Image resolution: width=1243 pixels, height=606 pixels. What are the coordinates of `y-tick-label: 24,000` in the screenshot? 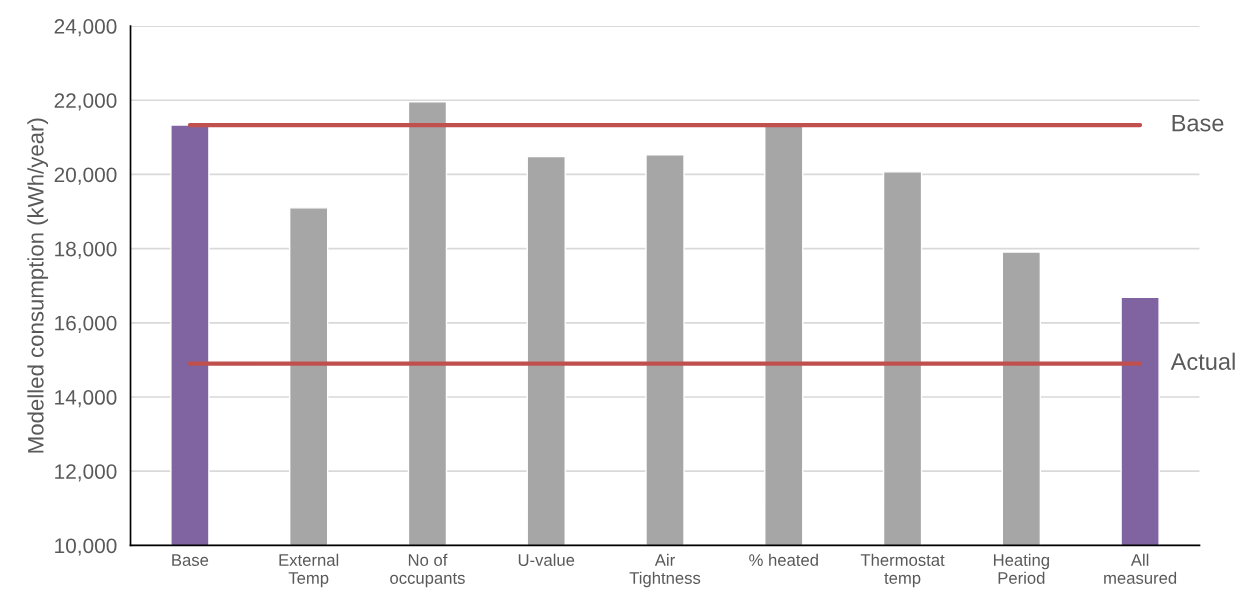 It's located at (85, 28).